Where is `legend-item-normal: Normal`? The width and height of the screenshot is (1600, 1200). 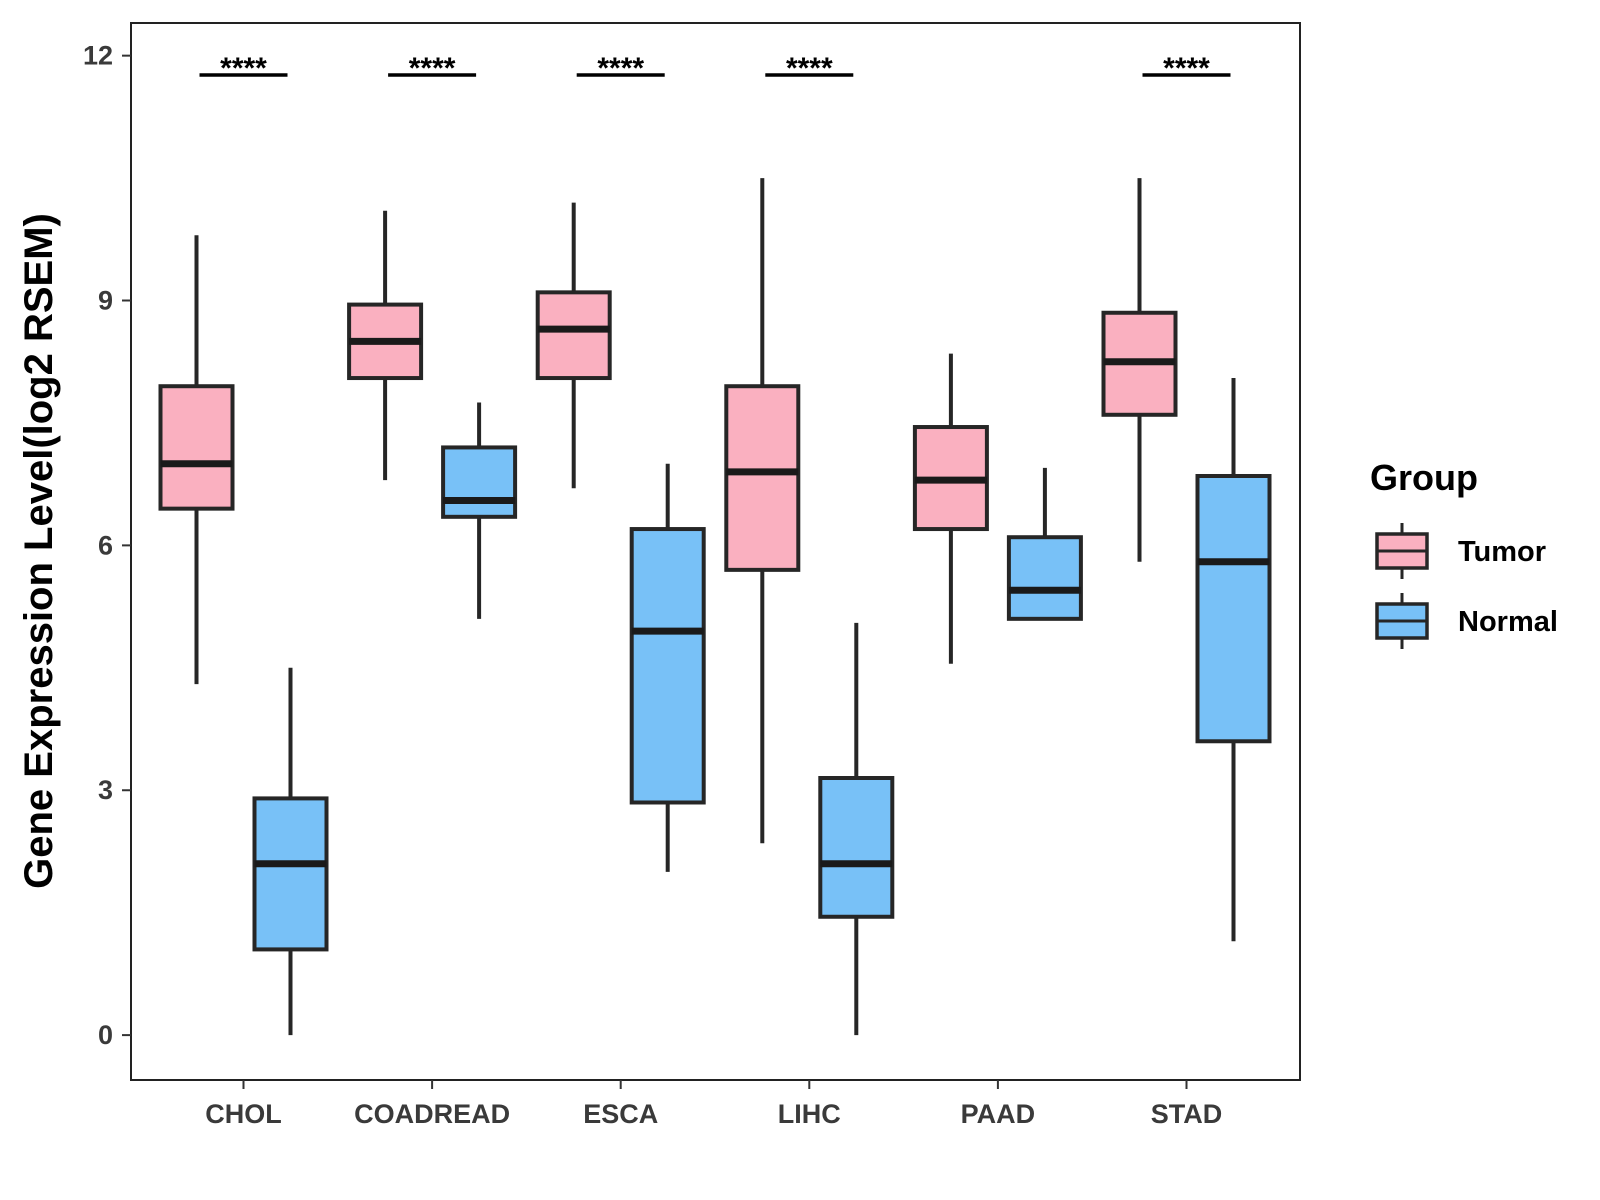 legend-item-normal: Normal is located at coordinates (1466, 621).